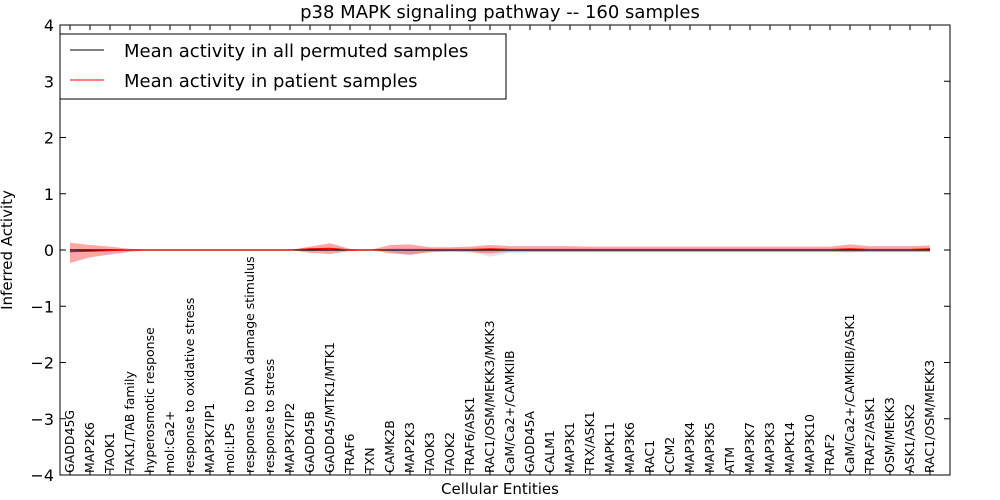  What do you see at coordinates (389, 446) in the screenshot?
I see `x-tick-label: CAMK2B` at bounding box center [389, 446].